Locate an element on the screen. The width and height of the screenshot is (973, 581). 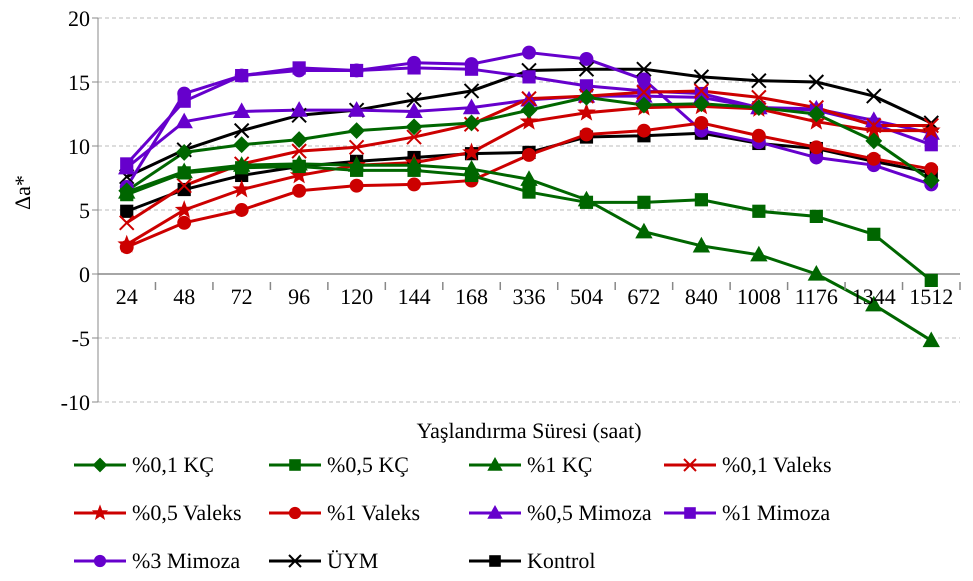
x-tick-label: 24 is located at coordinates (127, 296).